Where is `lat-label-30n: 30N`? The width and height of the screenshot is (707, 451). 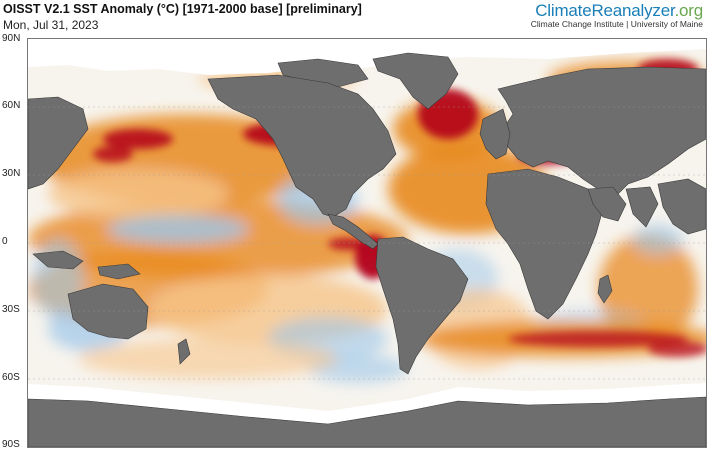 lat-label-30n: 30N is located at coordinates (11, 173).